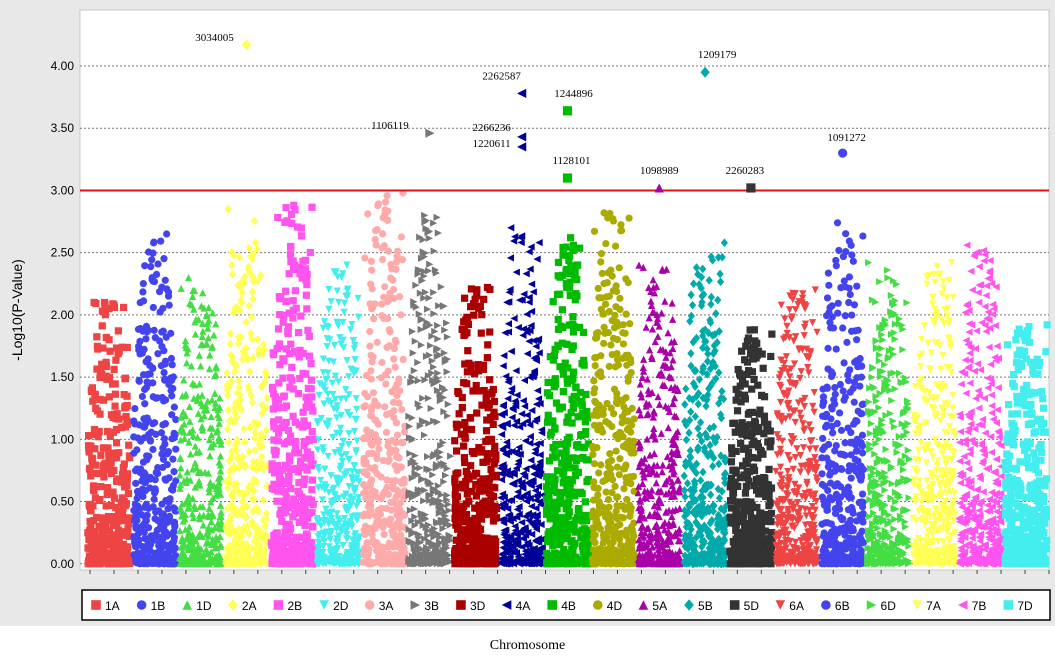  What do you see at coordinates (63, 315) in the screenshot?
I see `y-tick-label: 2.00` at bounding box center [63, 315].